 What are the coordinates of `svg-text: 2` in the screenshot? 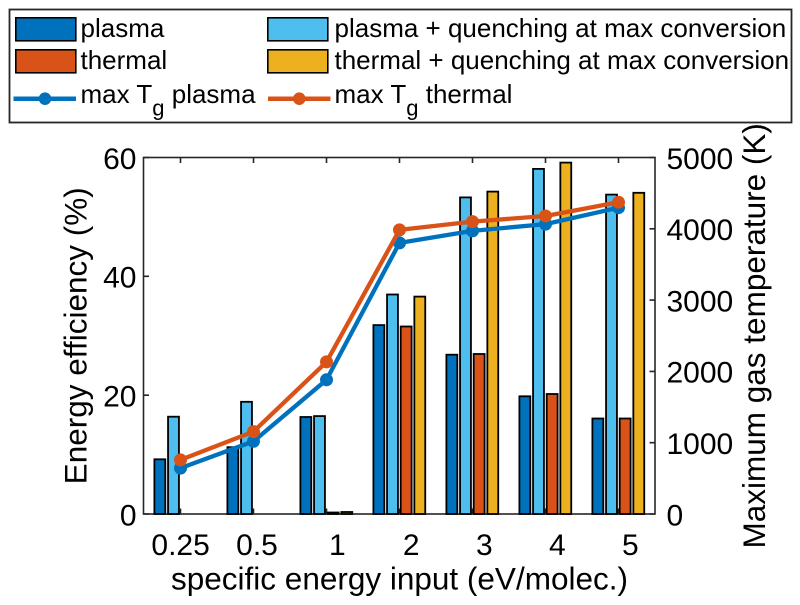 It's located at (411, 545).